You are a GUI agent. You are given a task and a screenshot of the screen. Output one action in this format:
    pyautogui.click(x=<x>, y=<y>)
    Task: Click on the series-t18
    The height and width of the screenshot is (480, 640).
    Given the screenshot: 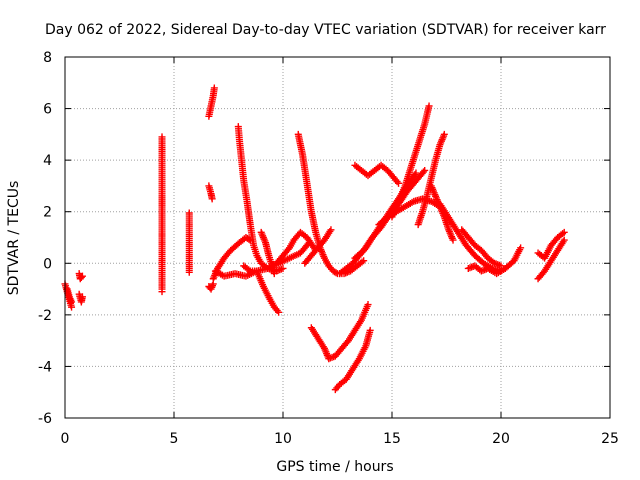 What is the action you would take?
    pyautogui.click(x=339, y=332)
    